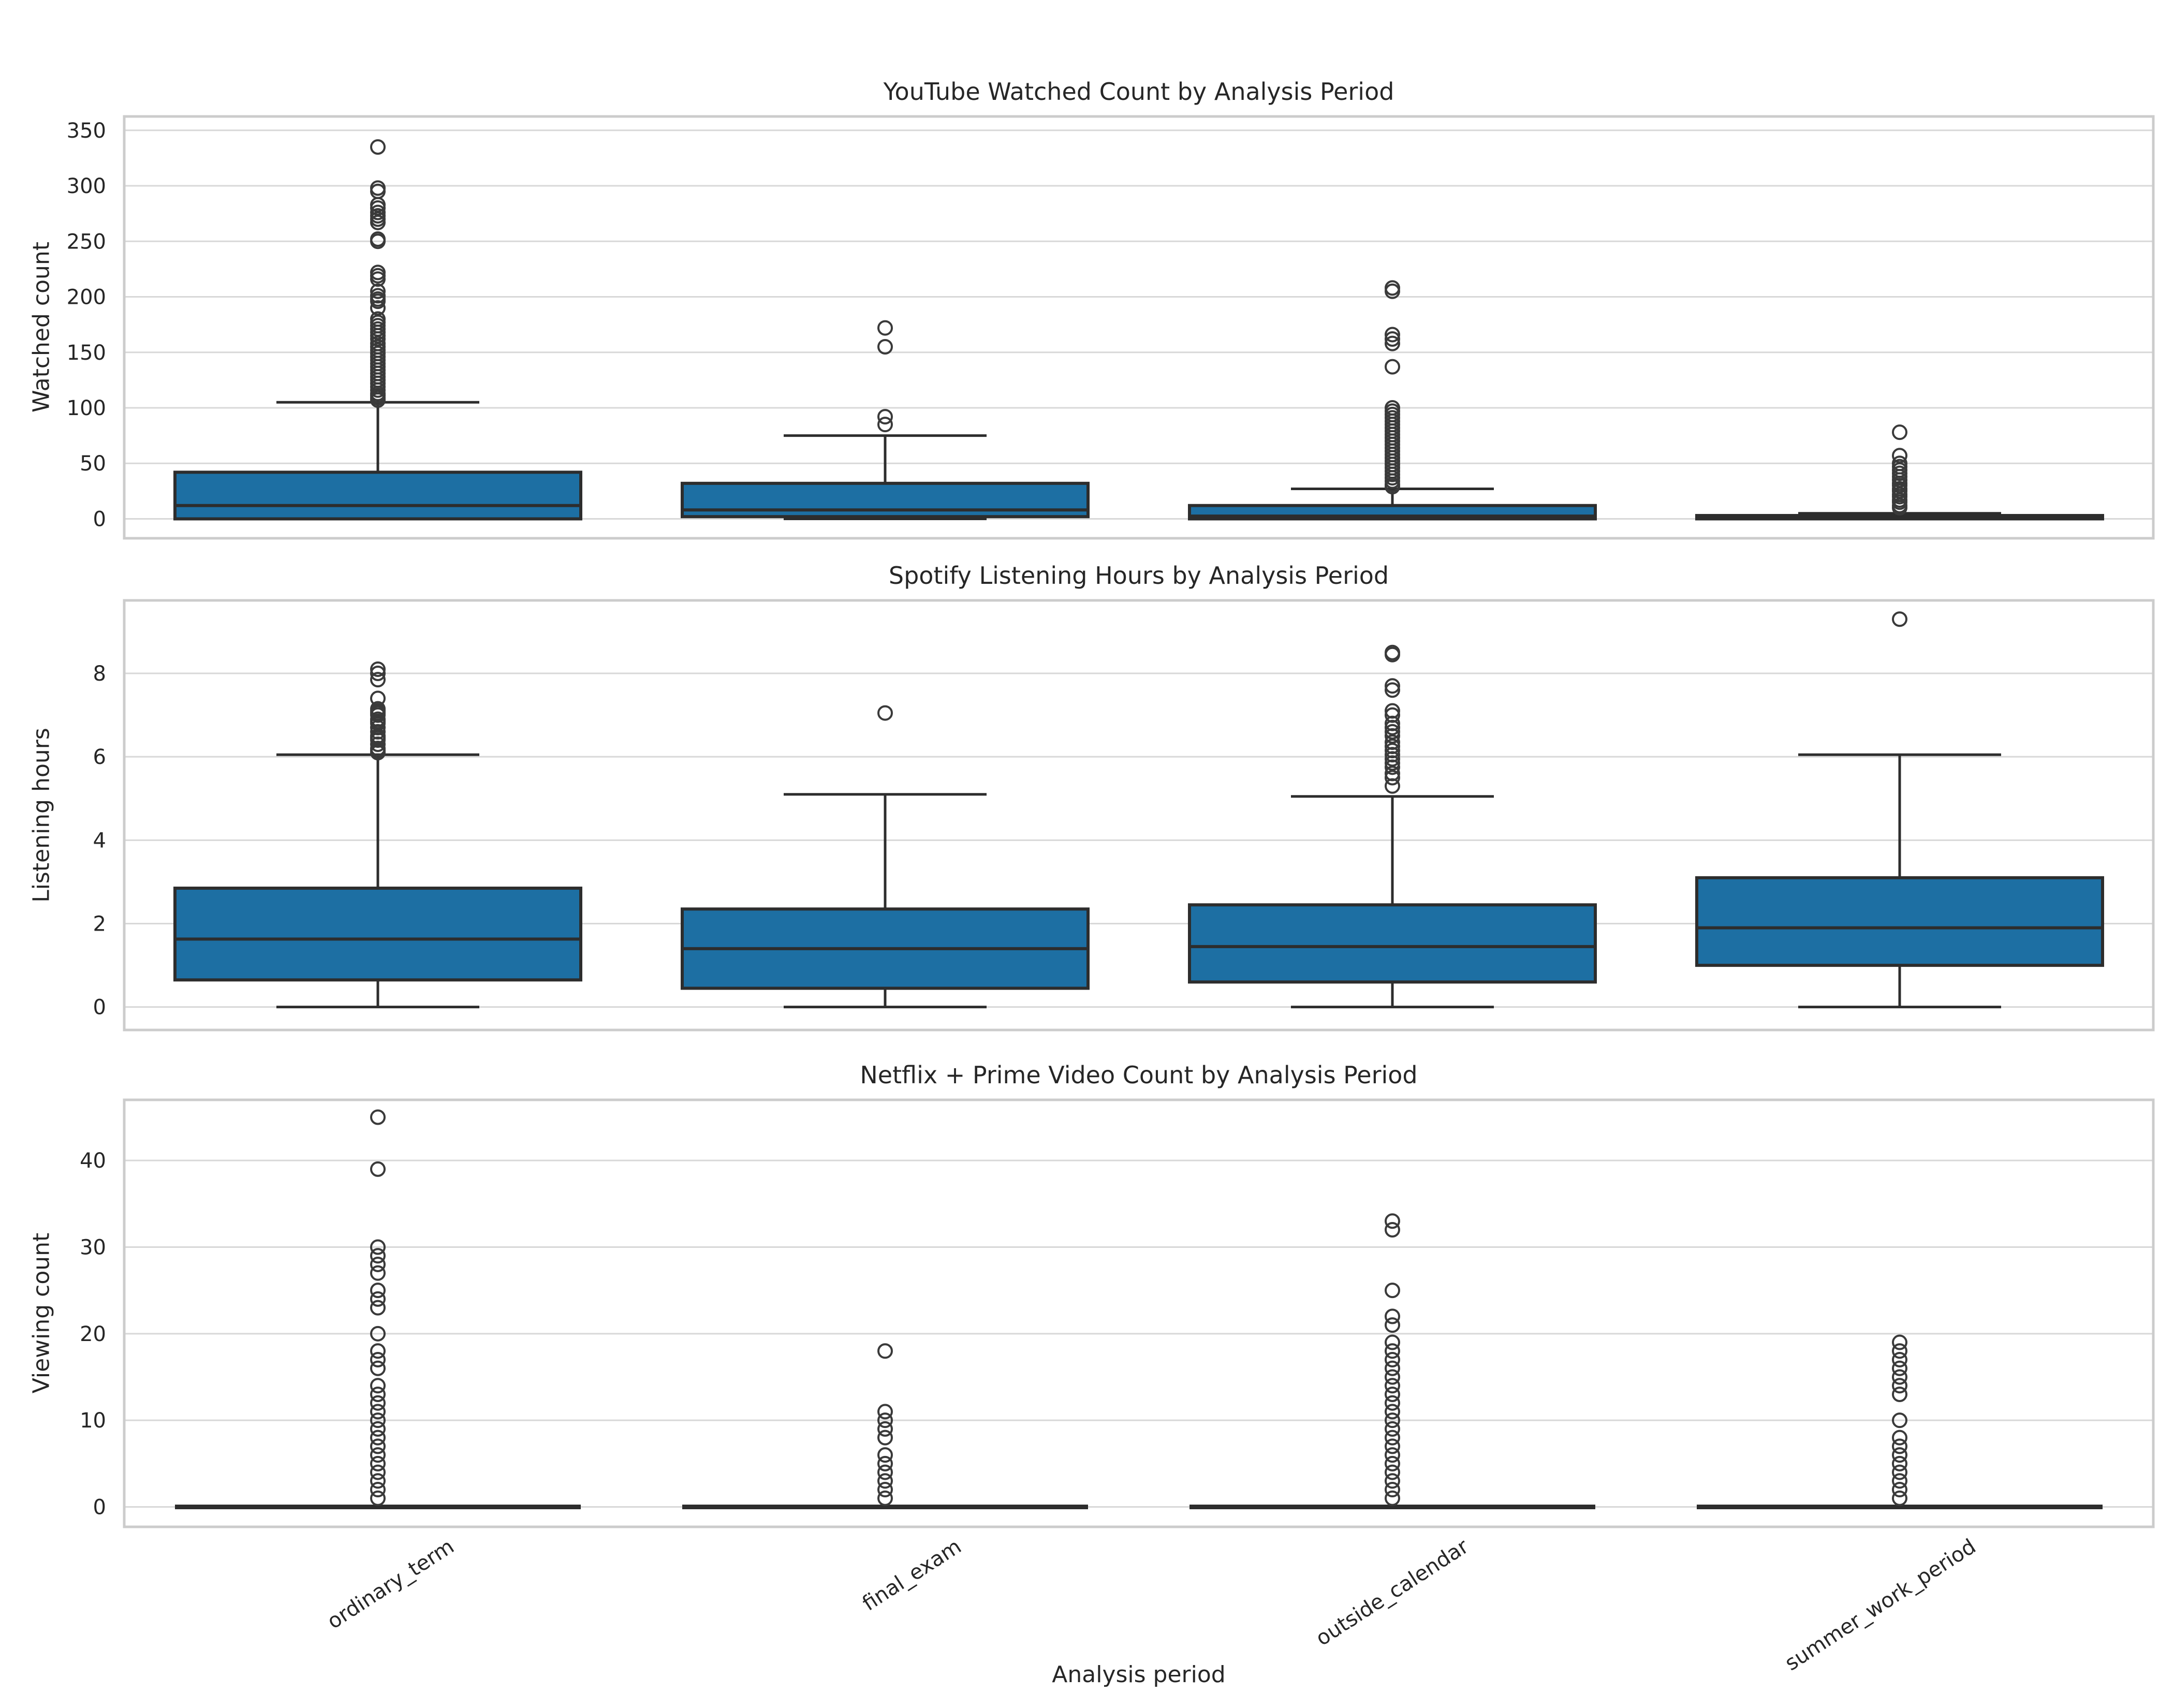 The image size is (2174, 1708). Describe the element at coordinates (86, 408) in the screenshot. I see `y-tick-label: 100` at that location.